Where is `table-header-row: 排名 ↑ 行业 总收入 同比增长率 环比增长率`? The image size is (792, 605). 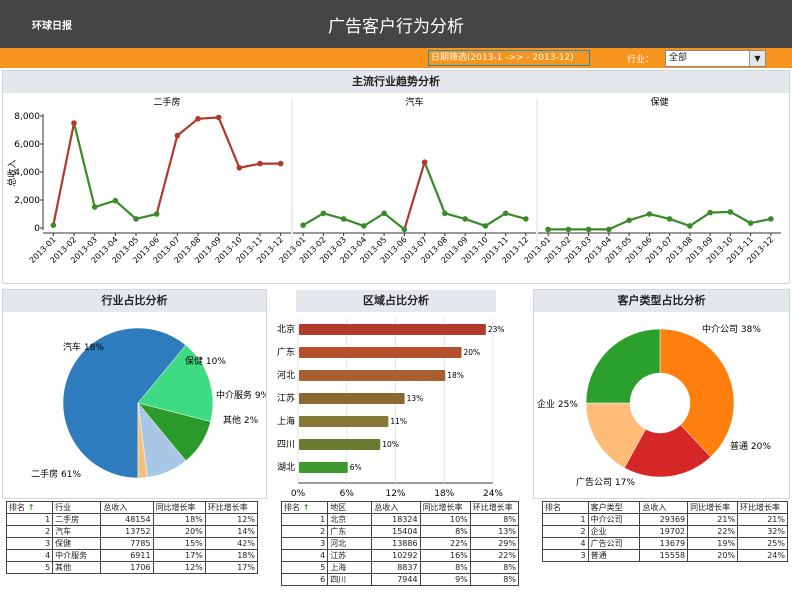
table-header-row: 排名 ↑ 行业 总收入 同比增长率 环比增长率 is located at coordinates (132, 507).